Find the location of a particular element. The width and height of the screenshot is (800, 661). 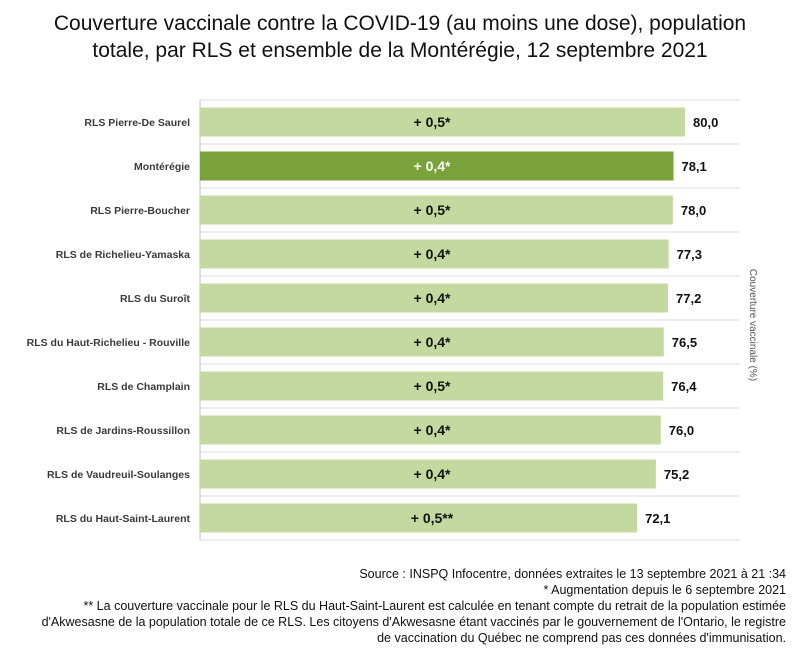

value-label: 77,3 is located at coordinates (689, 254).